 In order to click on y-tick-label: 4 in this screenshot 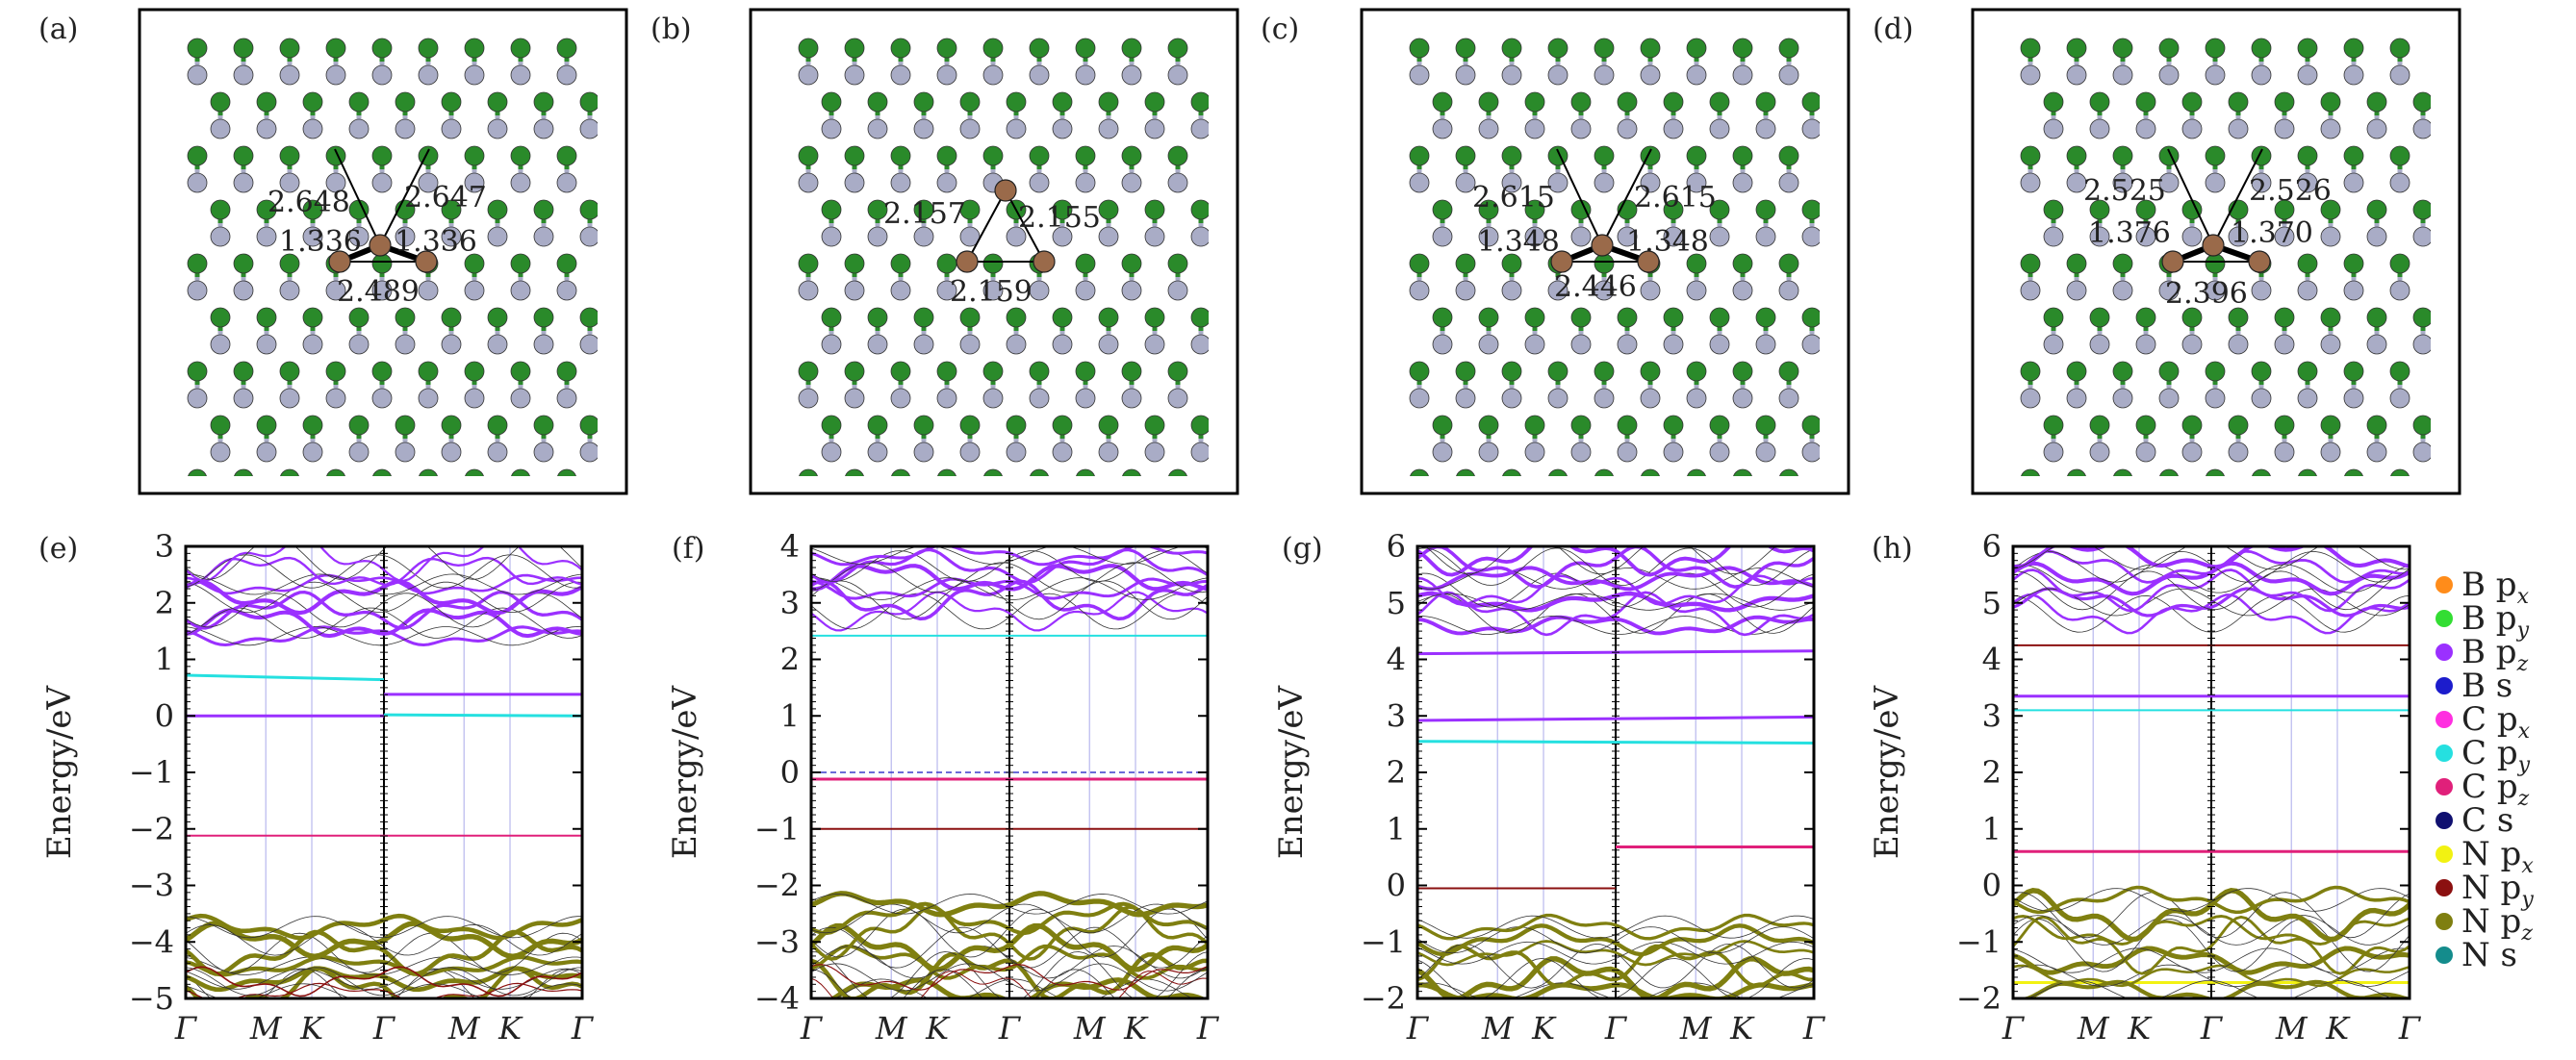, I will do `click(1396, 660)`.